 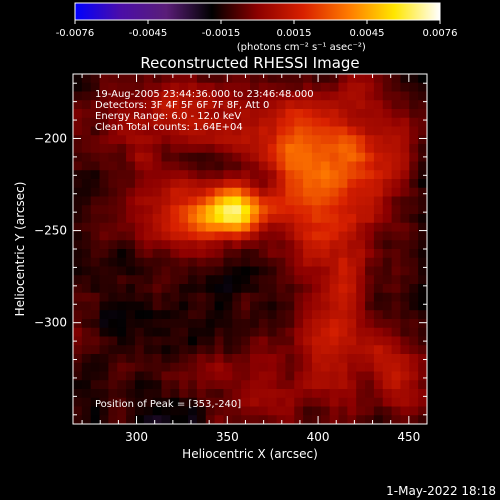 What do you see at coordinates (440, 33) in the screenshot?
I see `colorbar-tick-label: 0.0076` at bounding box center [440, 33].